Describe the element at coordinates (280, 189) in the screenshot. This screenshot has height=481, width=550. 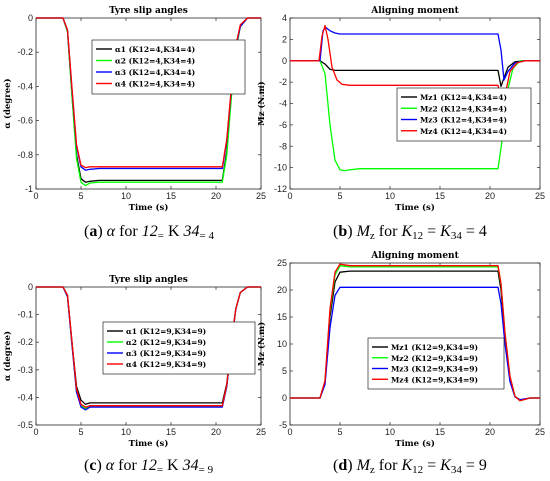
I see `y-tick-label: -12` at that location.